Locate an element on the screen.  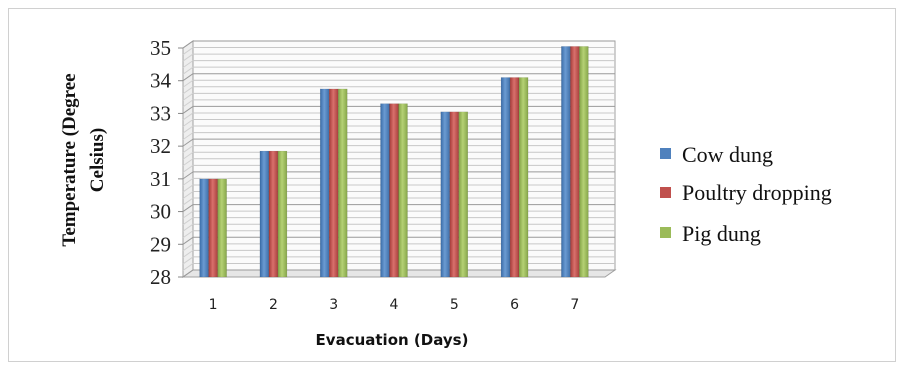
x-tick-label: 2 is located at coordinates (273, 305).